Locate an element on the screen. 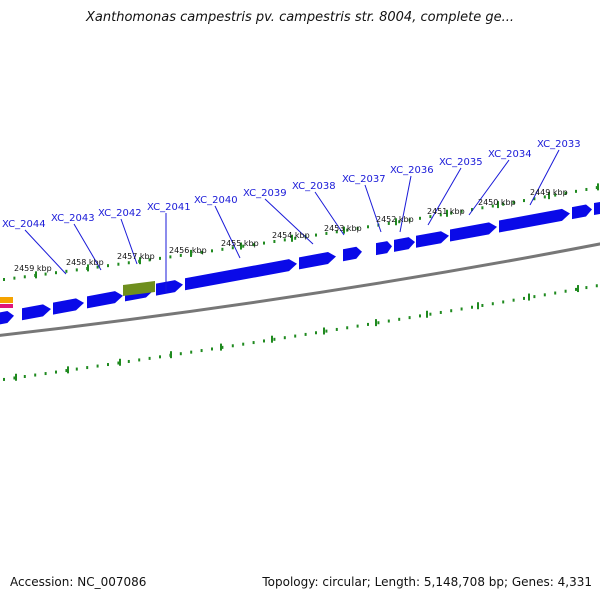 Image resolution: width=600 pixels, height=600 pixels. gene-label-xc-2036: XC_2036 is located at coordinates (412, 170).